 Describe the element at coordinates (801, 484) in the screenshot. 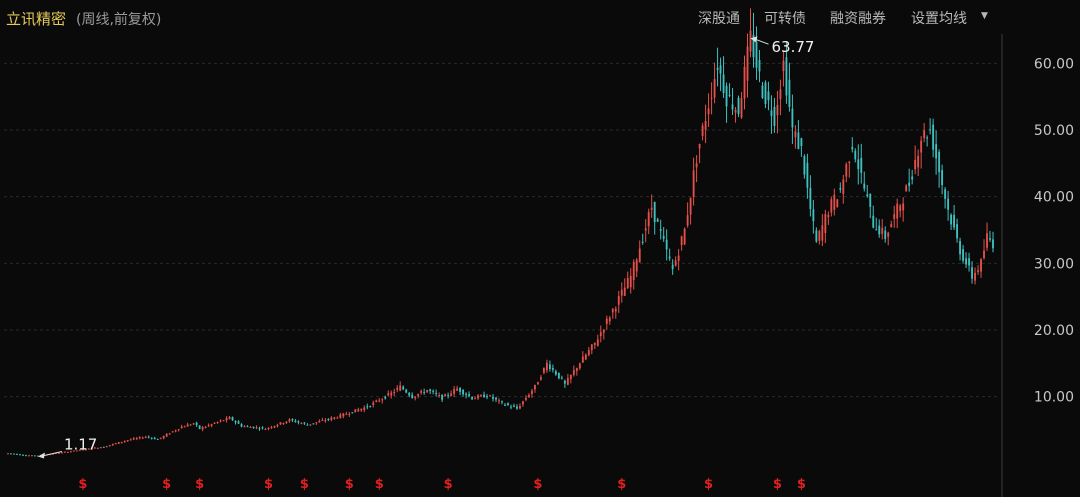

I see `event-marker-icon: $` at that location.